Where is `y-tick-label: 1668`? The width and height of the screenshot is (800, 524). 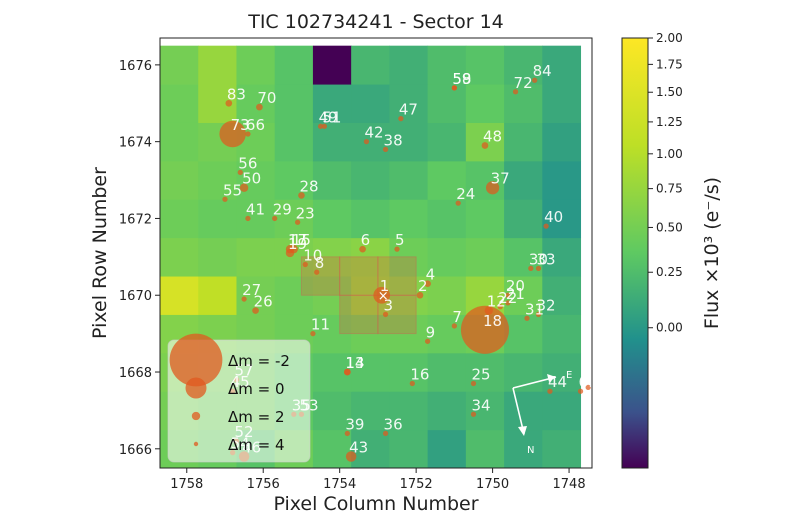 y-tick-label: 1668 is located at coordinates (135, 373).